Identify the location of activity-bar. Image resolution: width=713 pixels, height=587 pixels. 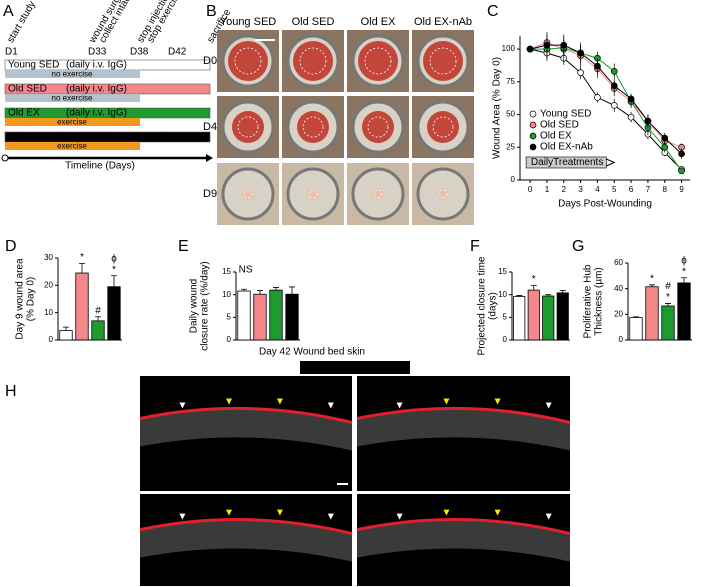
(72, 146).